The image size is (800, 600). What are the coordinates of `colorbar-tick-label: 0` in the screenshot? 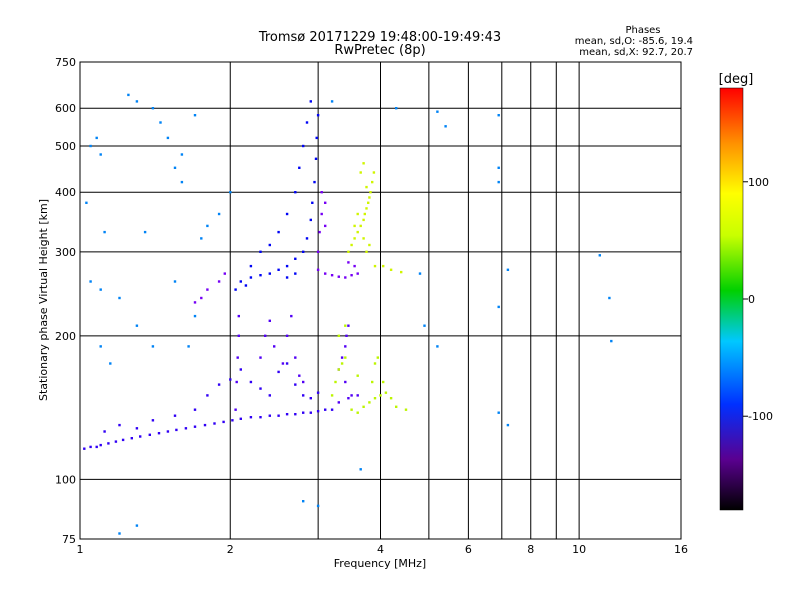 It's located at (751, 299).